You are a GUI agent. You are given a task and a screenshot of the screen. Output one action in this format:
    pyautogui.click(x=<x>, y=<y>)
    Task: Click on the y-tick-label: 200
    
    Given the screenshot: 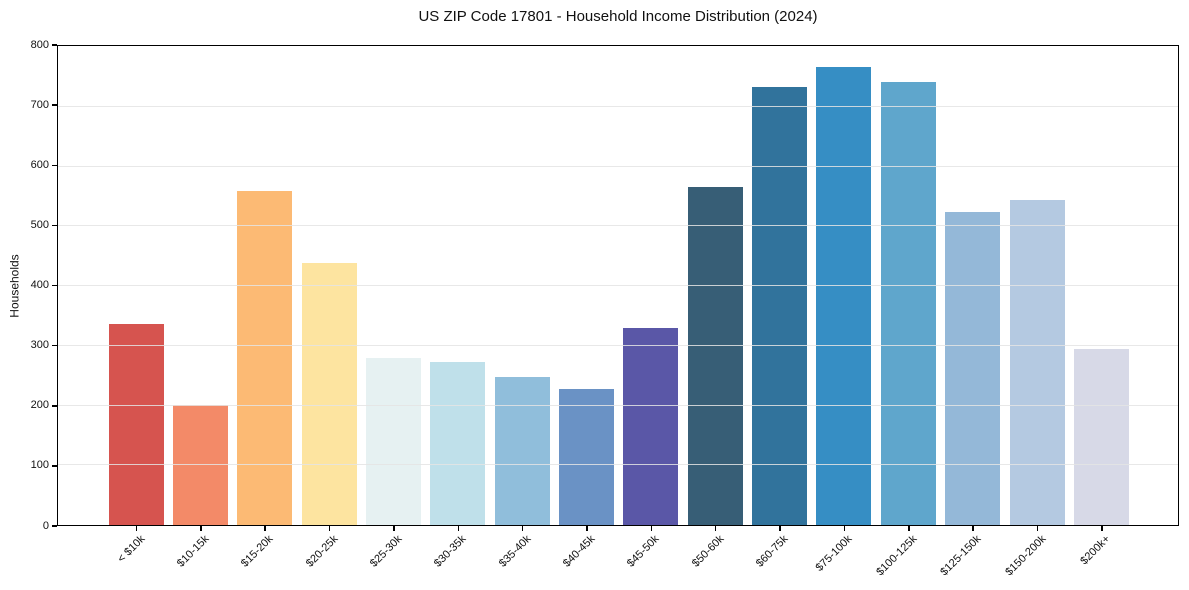 What is the action you would take?
    pyautogui.click(x=39, y=405)
    